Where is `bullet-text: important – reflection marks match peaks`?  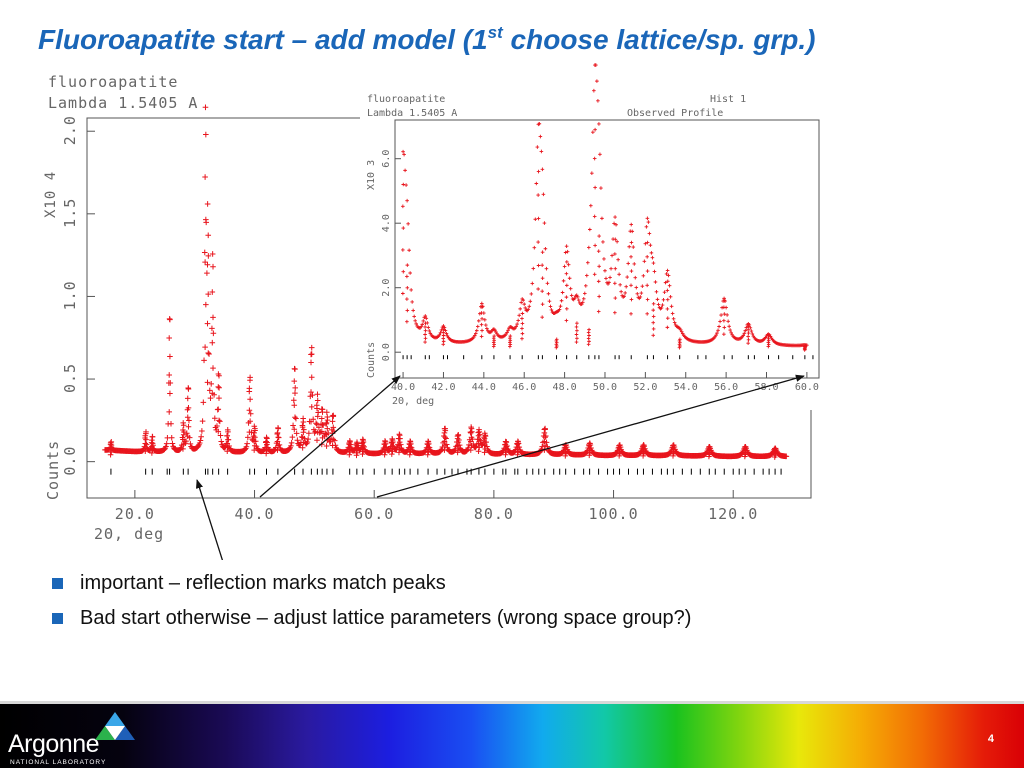
bullet-text: important – reflection marks match peaks is located at coordinates (263, 583).